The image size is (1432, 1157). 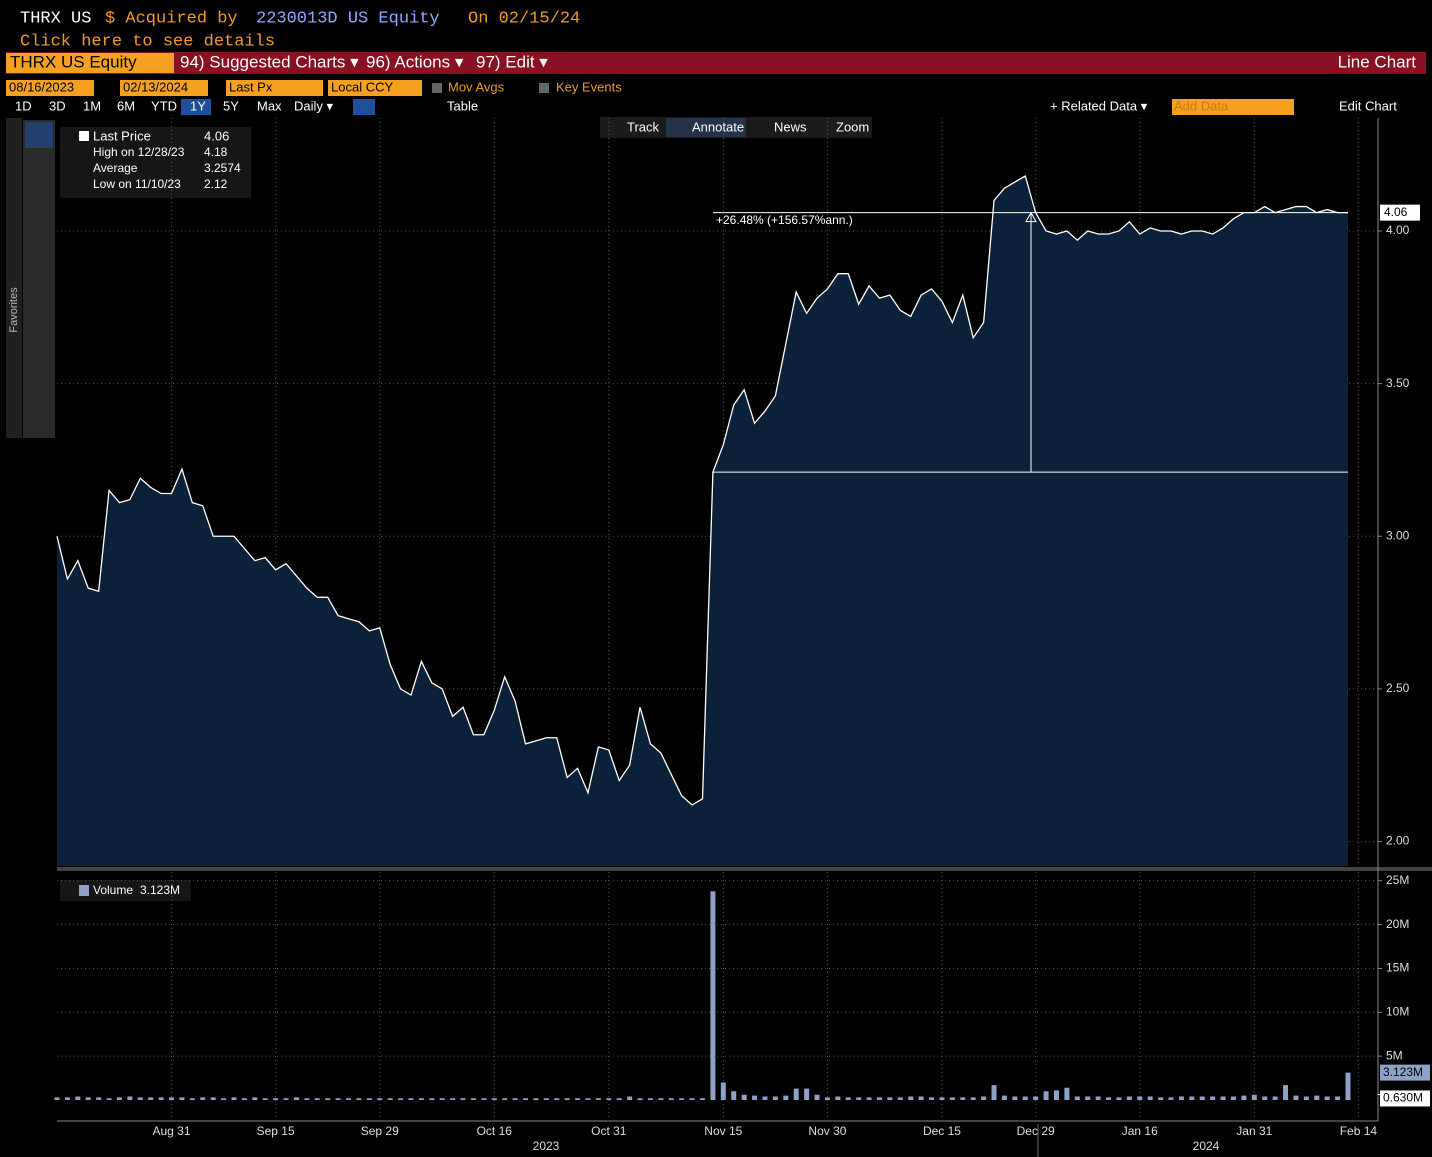 I want to click on arrow-head, so click(x=1031, y=217).